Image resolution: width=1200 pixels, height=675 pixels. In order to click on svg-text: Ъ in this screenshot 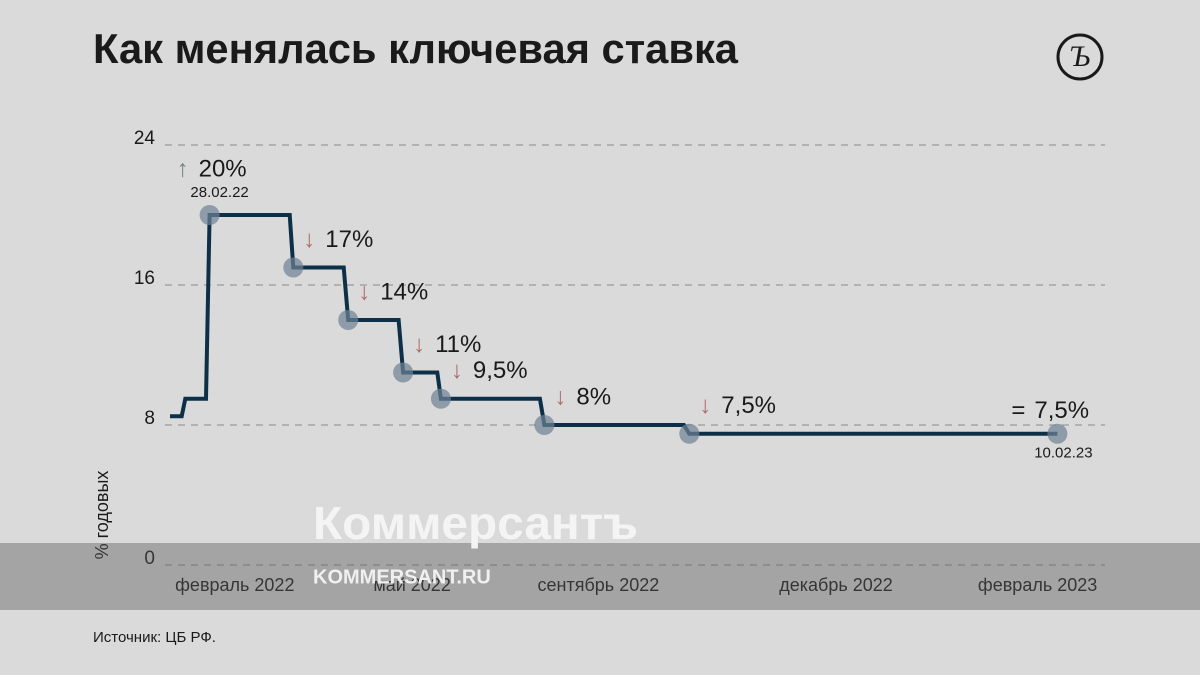, I will do `click(1080, 56)`.